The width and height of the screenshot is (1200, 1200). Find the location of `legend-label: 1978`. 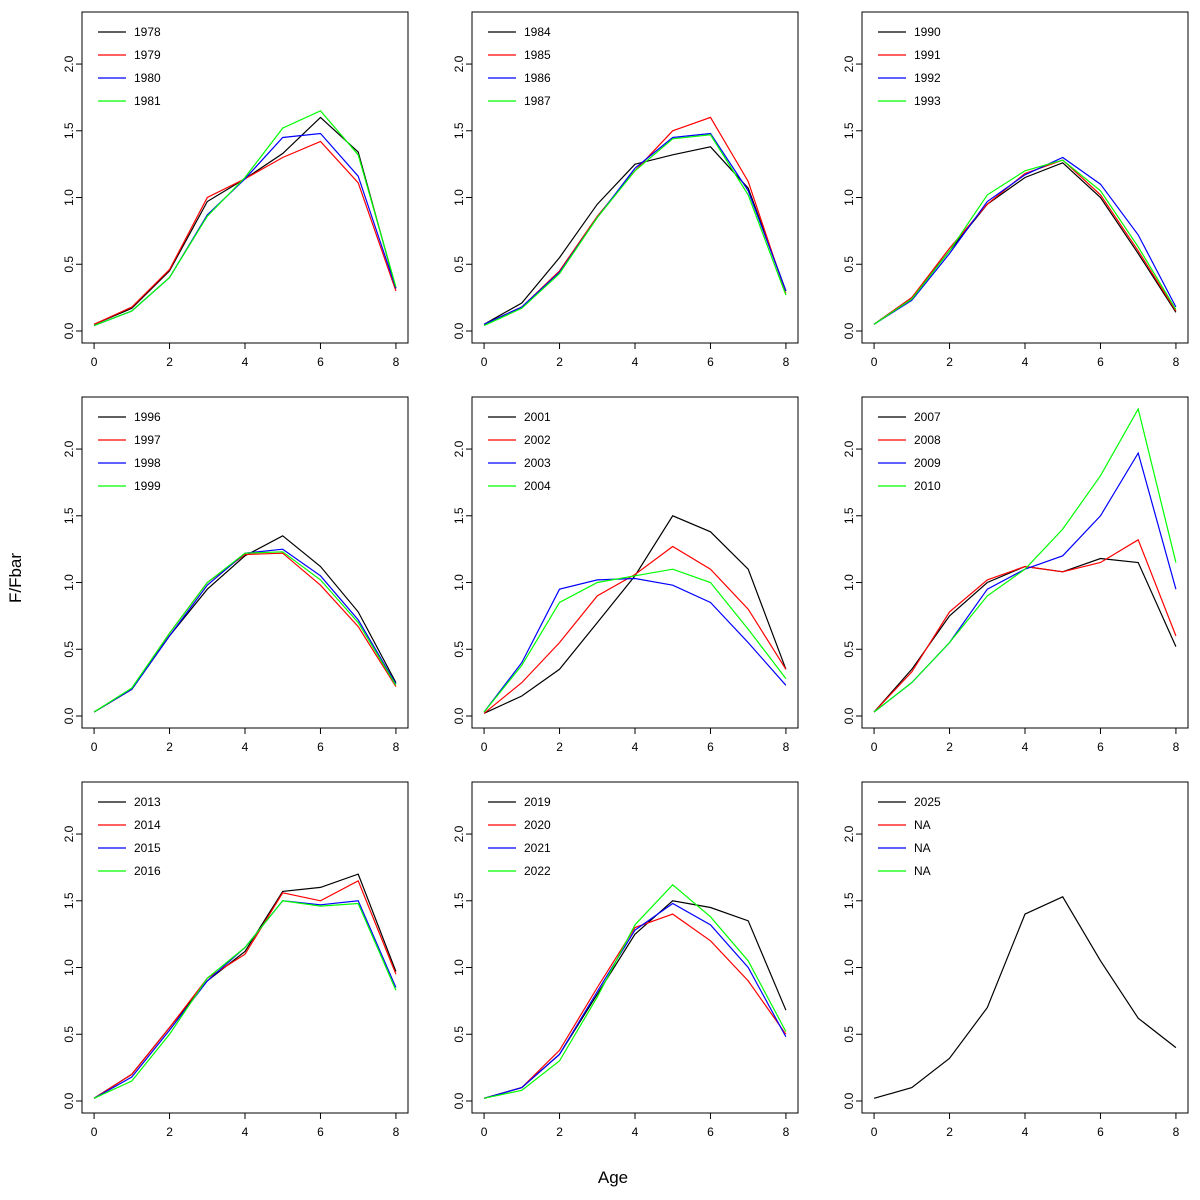

legend-label: 1978 is located at coordinates (147, 32).